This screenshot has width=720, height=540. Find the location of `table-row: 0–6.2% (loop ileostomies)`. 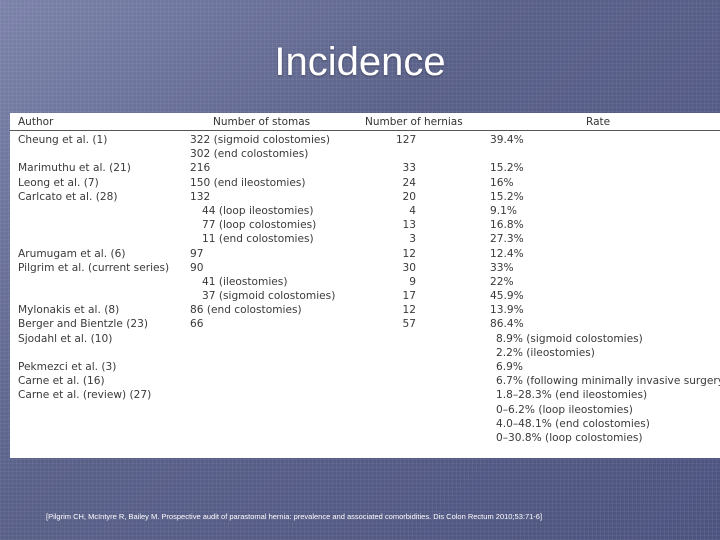

table-row: 0–6.2% (loop ileostomies) is located at coordinates (365, 410).